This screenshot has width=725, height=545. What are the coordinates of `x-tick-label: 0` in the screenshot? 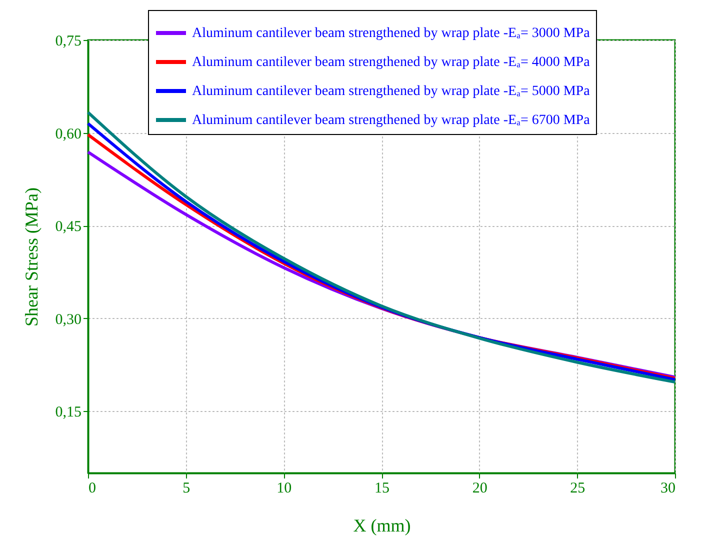 It's located at (92, 488).